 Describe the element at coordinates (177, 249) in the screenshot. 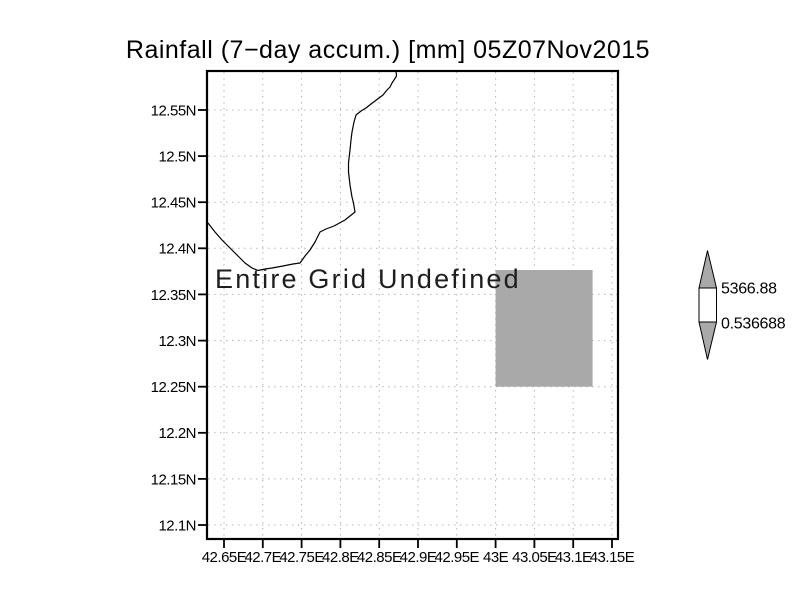

I see `y-tick-label: 12.4N` at that location.